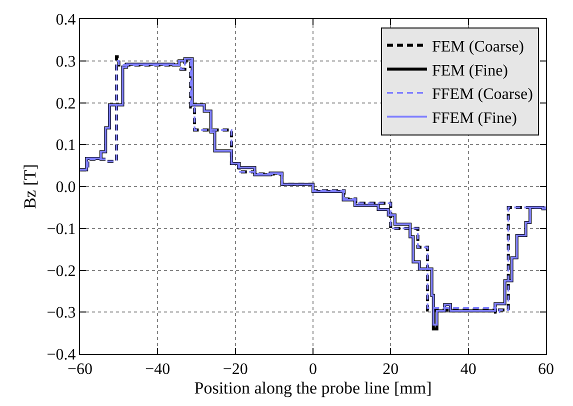 This screenshot has height=406, width=573. What do you see at coordinates (80, 369) in the screenshot?
I see `x-tick-label: −60` at bounding box center [80, 369].